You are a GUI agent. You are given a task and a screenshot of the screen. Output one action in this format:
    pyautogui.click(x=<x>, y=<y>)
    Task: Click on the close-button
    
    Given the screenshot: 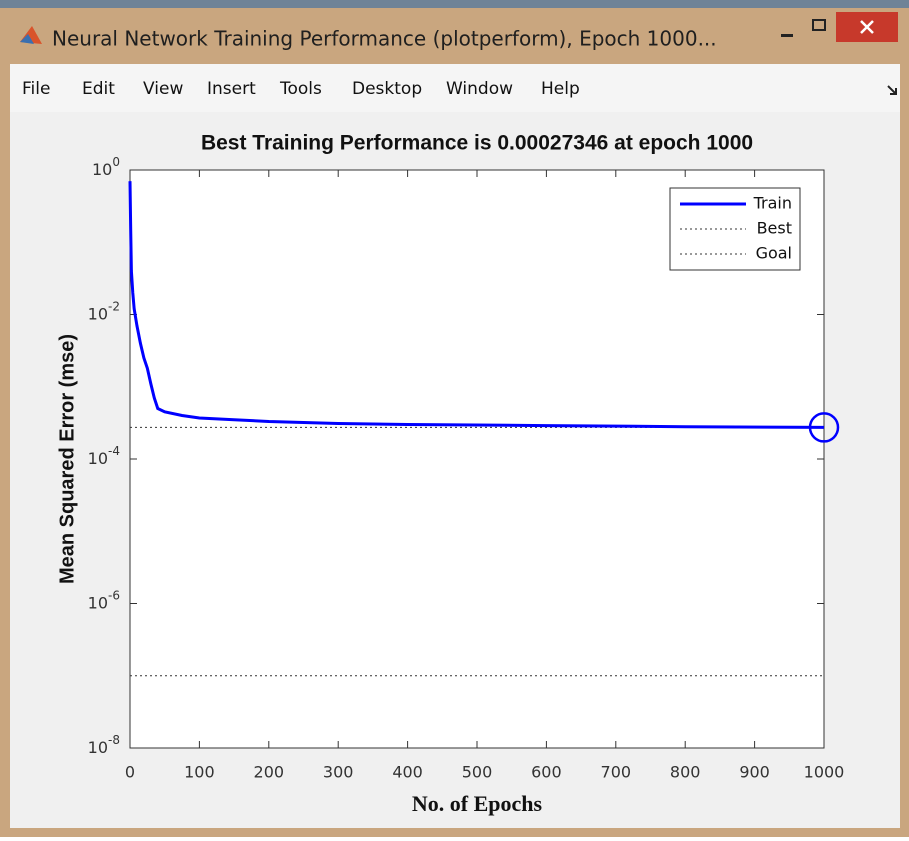 What is the action you would take?
    pyautogui.click(x=867, y=27)
    